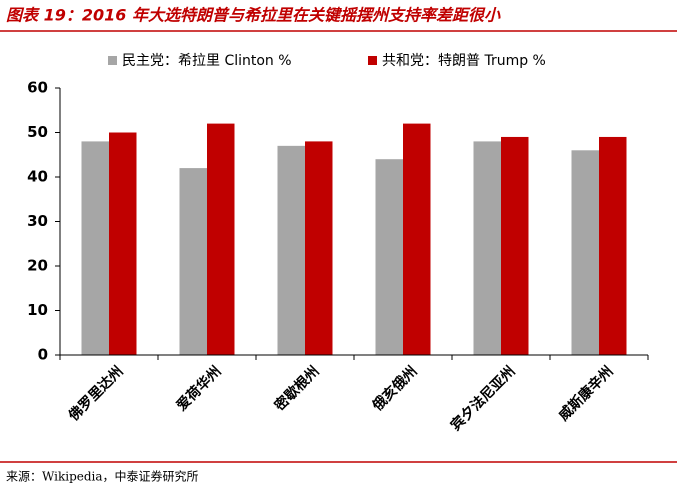 This screenshot has width=677, height=492. Describe the element at coordinates (37, 221) in the screenshot. I see `y-tick-label: 30` at that location.